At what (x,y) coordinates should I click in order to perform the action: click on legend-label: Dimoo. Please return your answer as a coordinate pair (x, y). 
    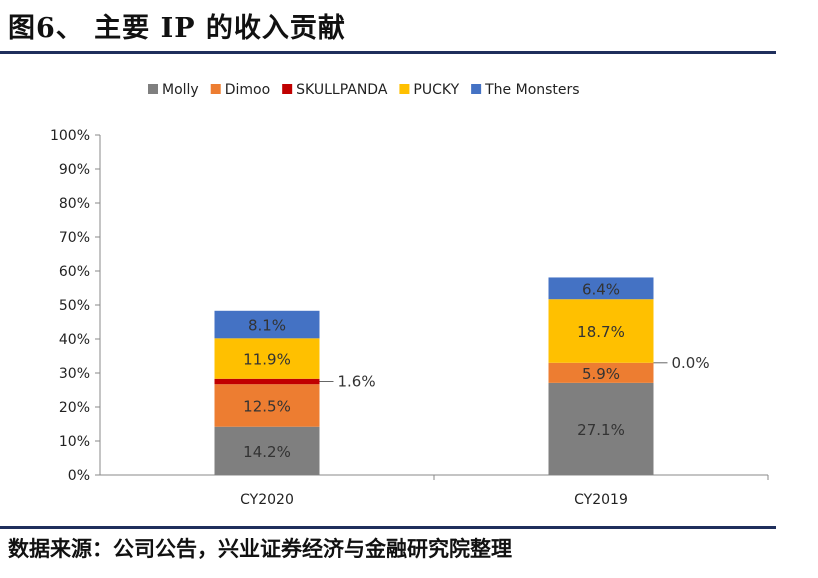
    Looking at the image, I should click on (247, 90).